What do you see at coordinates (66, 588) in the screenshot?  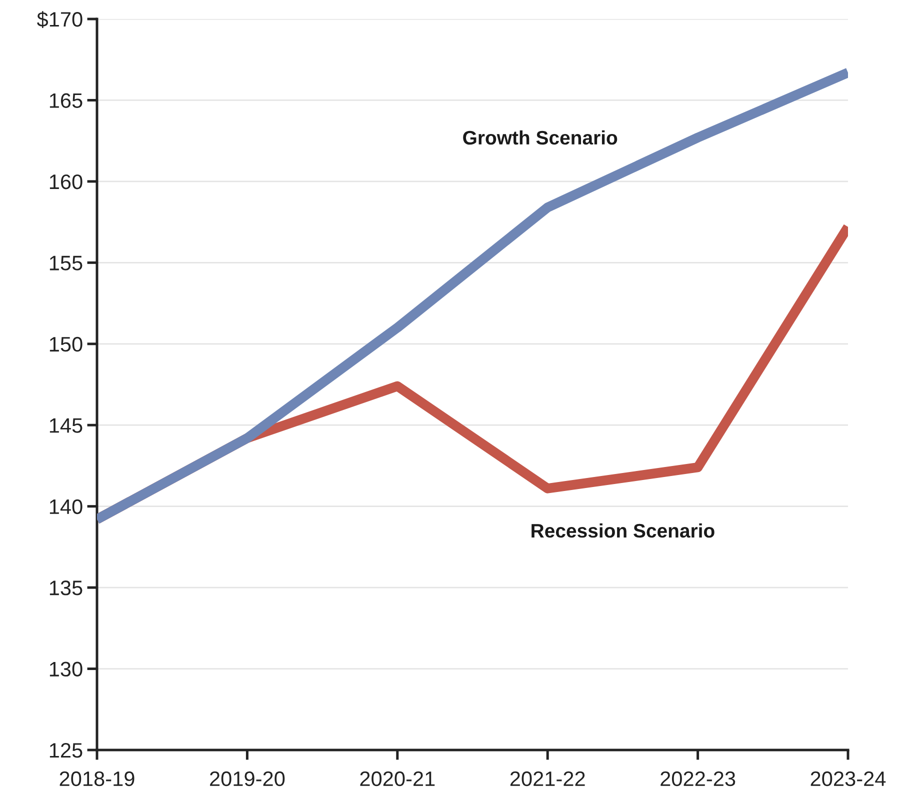 I see `y-tick-label: 135` at bounding box center [66, 588].